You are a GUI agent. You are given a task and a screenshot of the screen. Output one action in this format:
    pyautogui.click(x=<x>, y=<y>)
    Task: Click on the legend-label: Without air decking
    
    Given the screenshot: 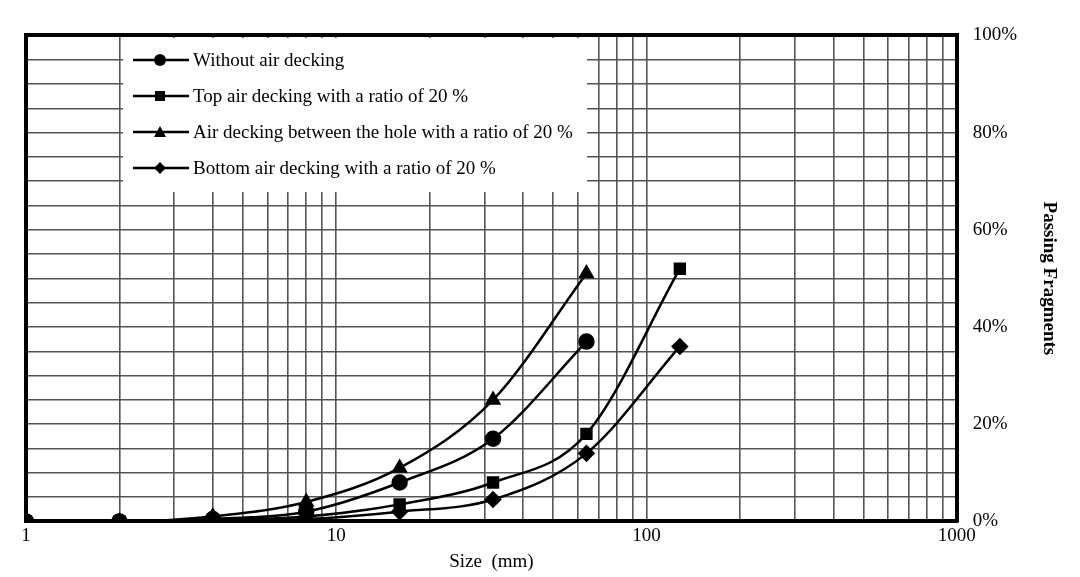 What is the action you would take?
    pyautogui.click(x=269, y=60)
    